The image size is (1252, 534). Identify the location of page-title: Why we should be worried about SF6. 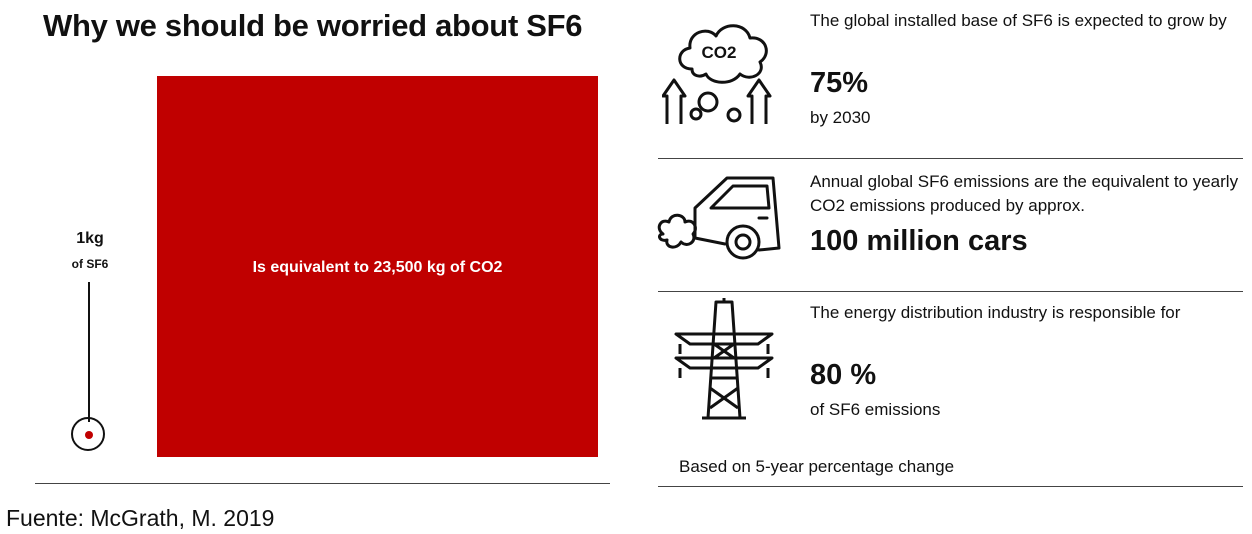
(313, 25).